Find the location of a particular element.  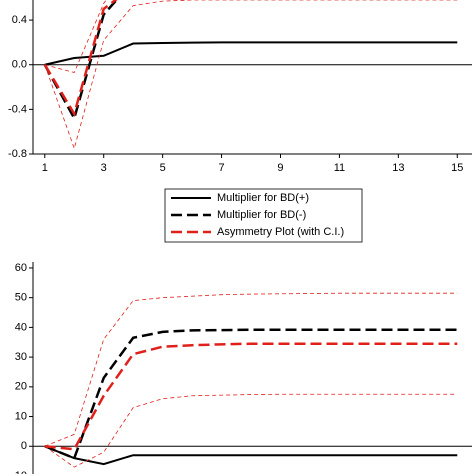

x-tick-label: 11 is located at coordinates (339, 168).